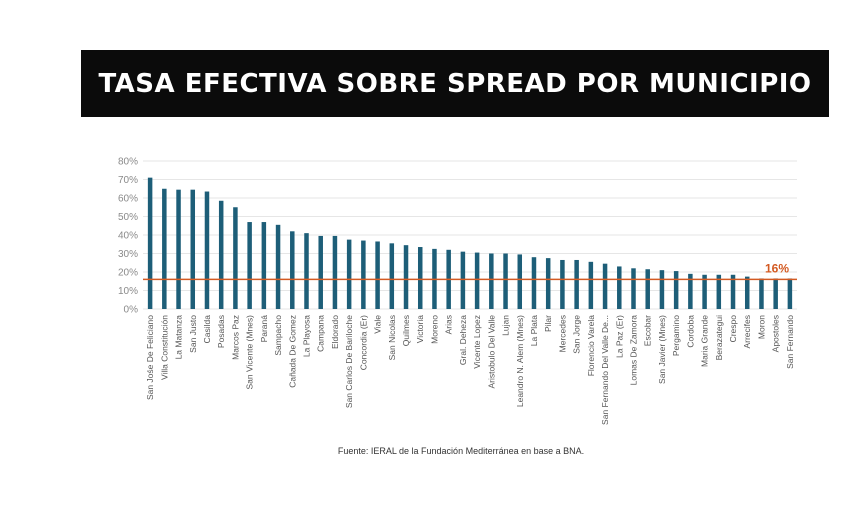 Image resolution: width=862 pixels, height=526 pixels. I want to click on x-tick-label: Escobar, so click(648, 330).